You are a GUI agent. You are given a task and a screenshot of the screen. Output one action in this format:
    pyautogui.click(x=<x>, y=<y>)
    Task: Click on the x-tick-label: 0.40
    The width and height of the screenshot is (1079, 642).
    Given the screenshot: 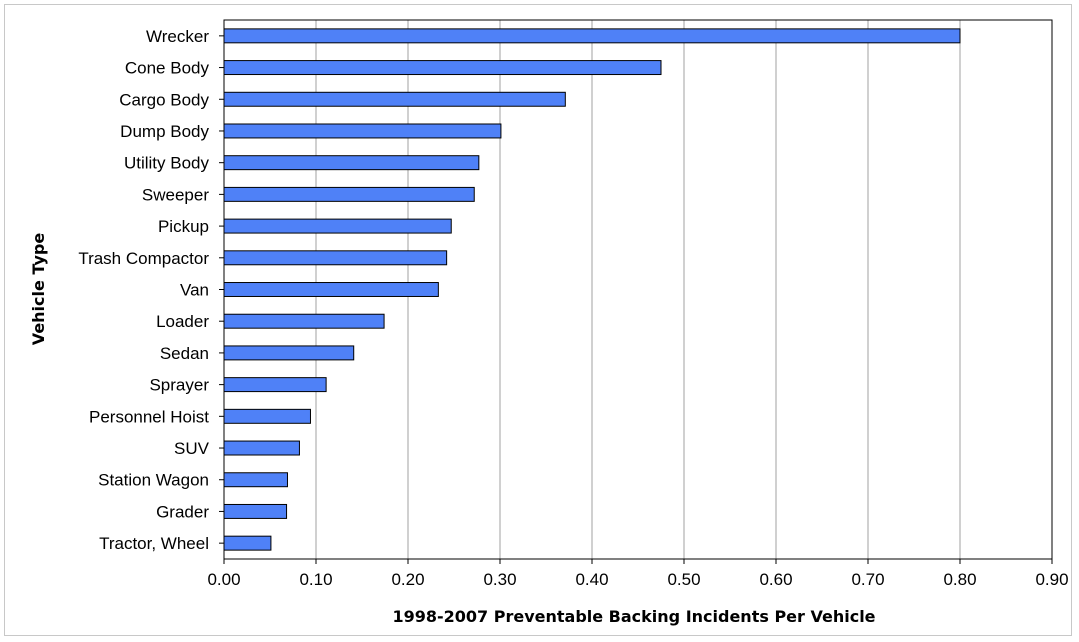 What is the action you would take?
    pyautogui.click(x=591, y=579)
    